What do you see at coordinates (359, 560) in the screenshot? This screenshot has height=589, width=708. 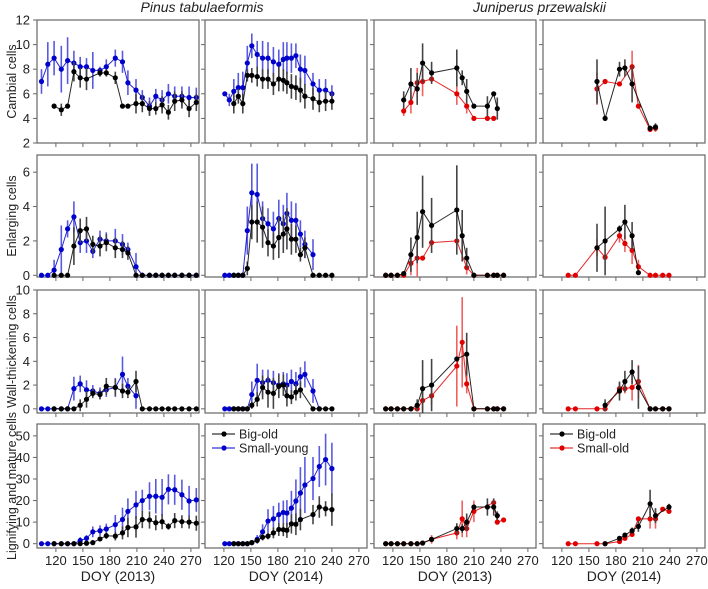 I see `x-tick-label: 270` at bounding box center [359, 560].